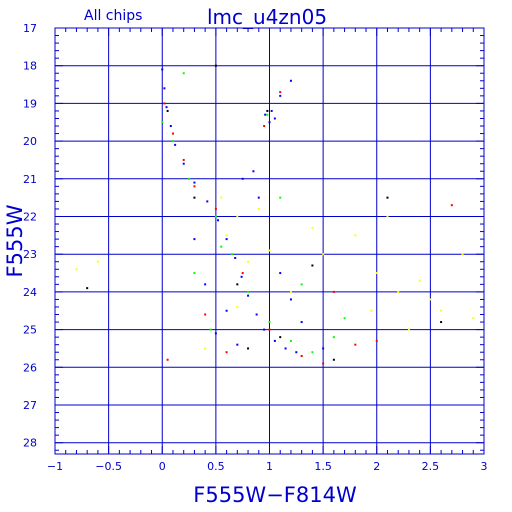 This screenshot has width=512, height=512. I want to click on x-tick-label: 2.5, so click(431, 466).